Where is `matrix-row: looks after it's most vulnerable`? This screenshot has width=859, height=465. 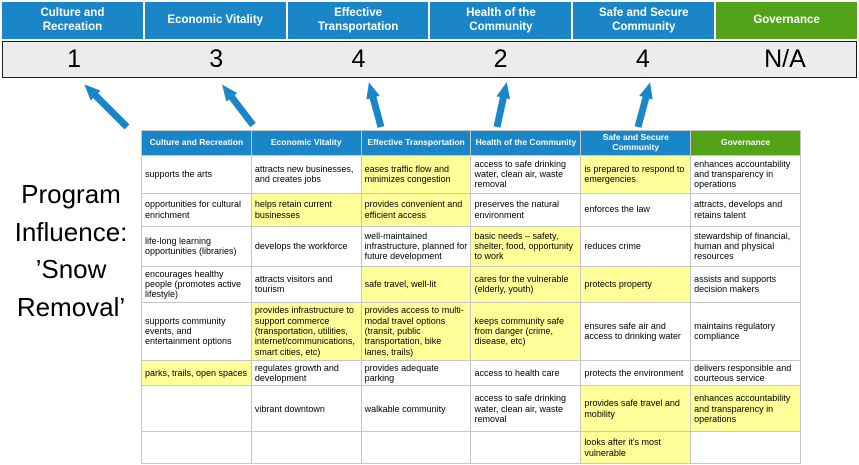 matrix-row: looks after it's most vulnerable is located at coordinates (471, 448).